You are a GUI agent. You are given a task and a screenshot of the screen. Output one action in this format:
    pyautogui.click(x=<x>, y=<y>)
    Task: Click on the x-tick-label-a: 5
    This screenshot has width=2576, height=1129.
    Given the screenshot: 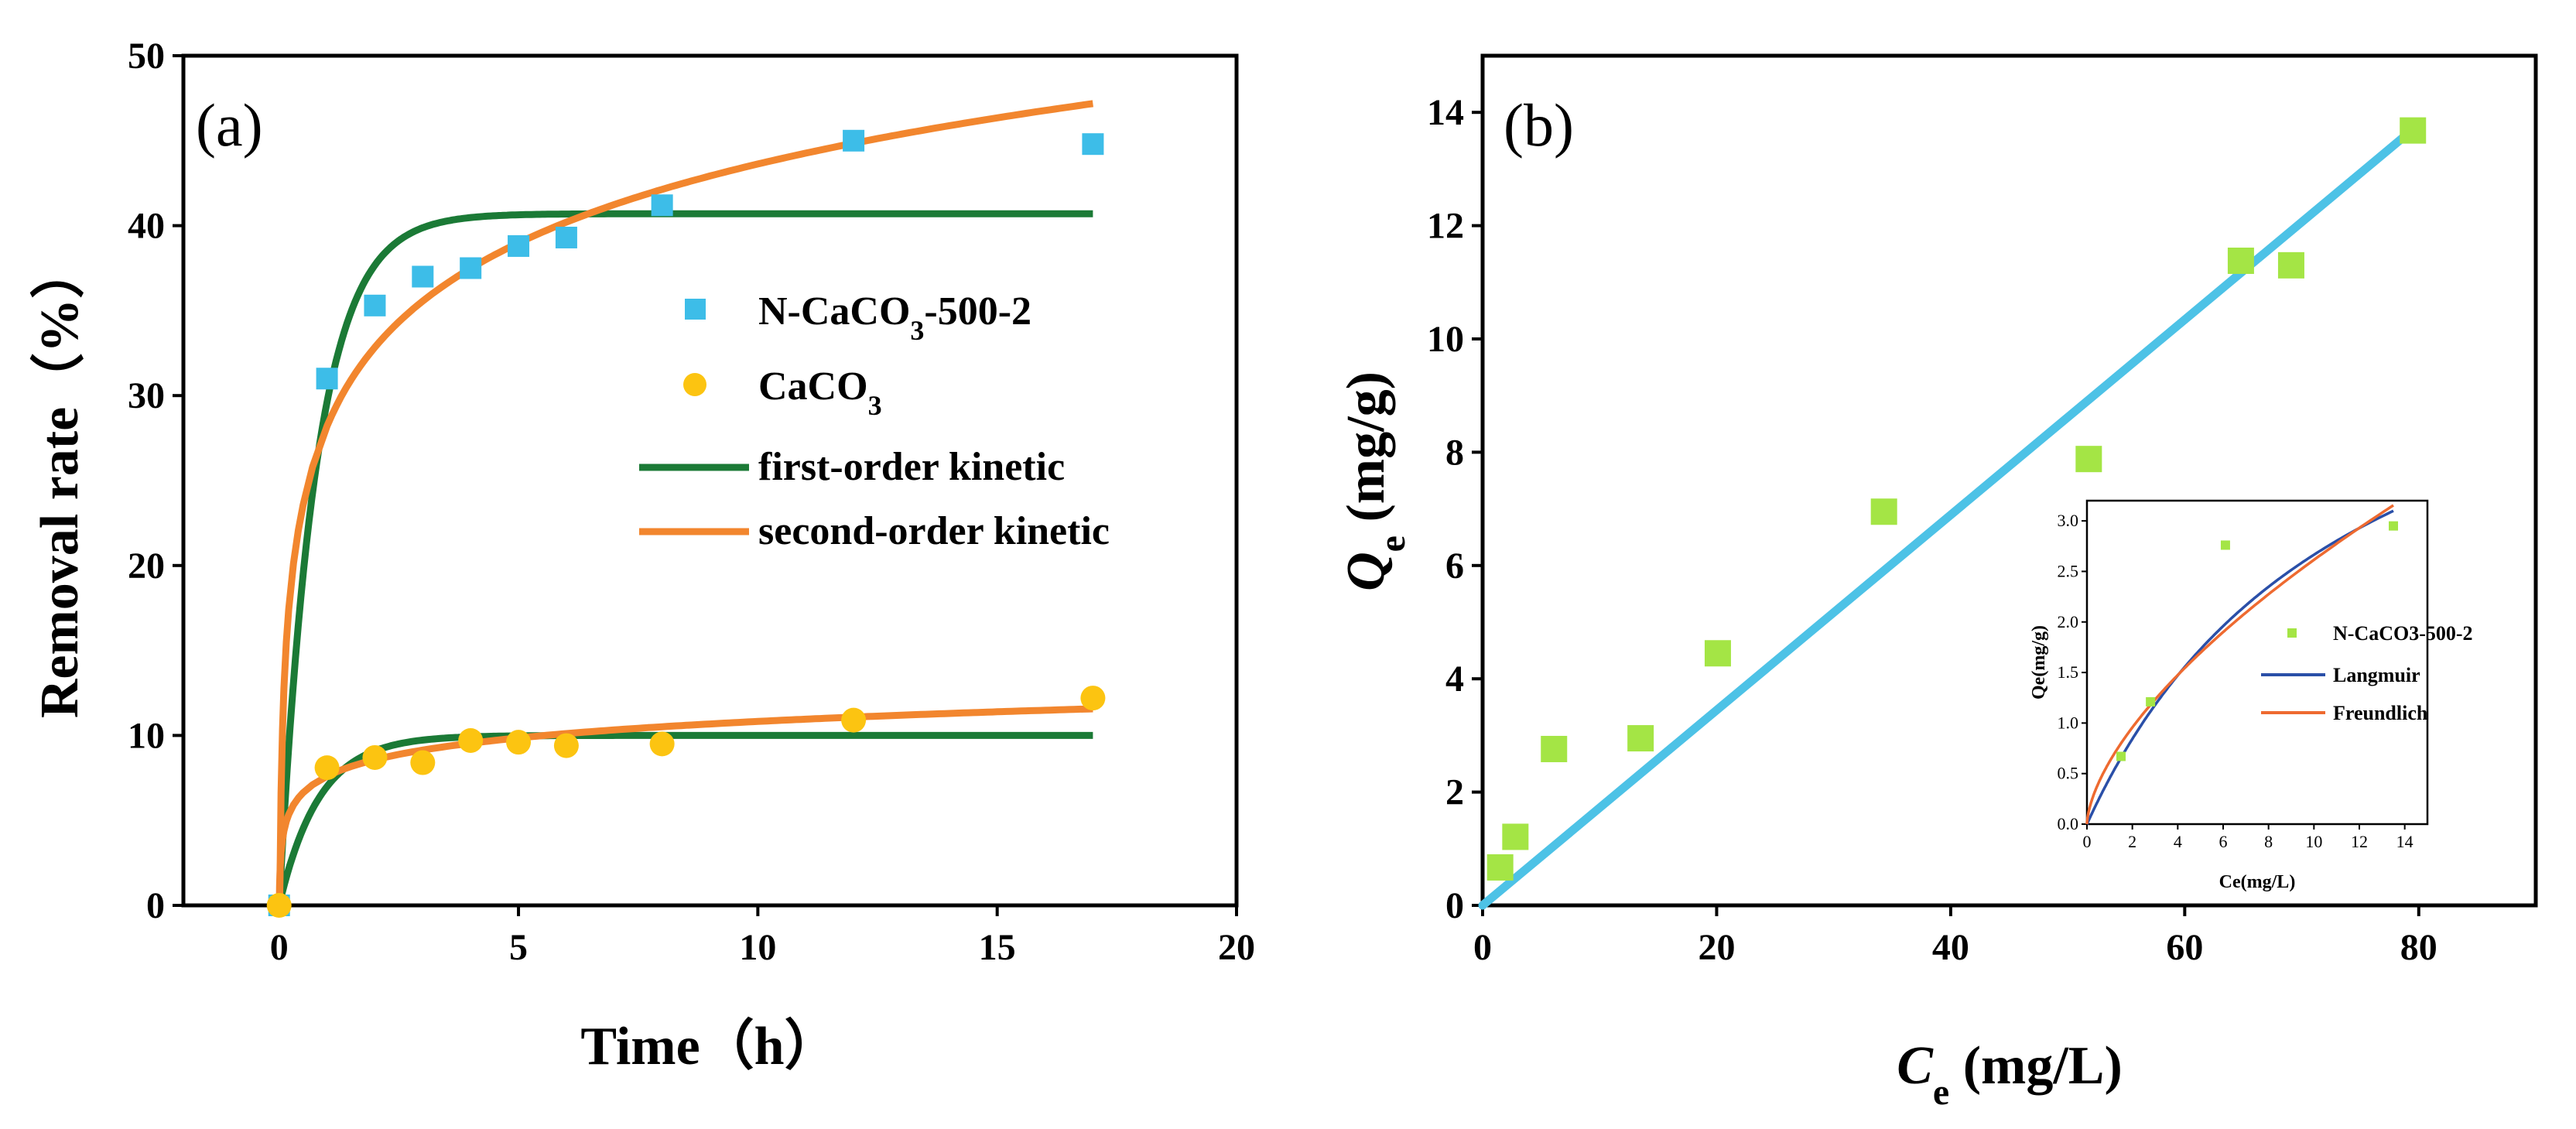 What is the action you would take?
    pyautogui.click(x=519, y=948)
    